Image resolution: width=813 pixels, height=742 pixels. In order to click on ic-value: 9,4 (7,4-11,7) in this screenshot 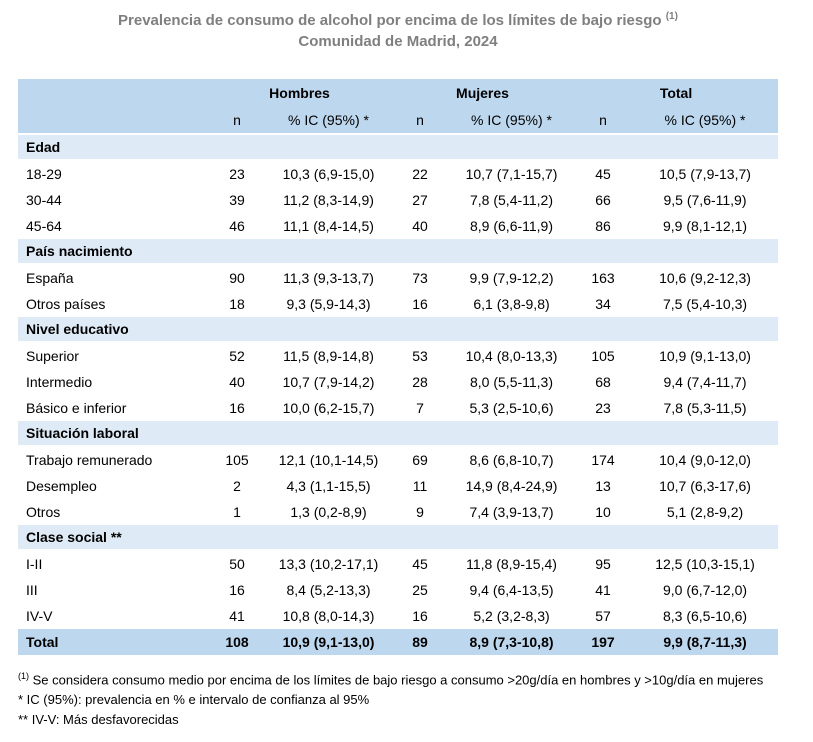, I will do `click(705, 382)`.